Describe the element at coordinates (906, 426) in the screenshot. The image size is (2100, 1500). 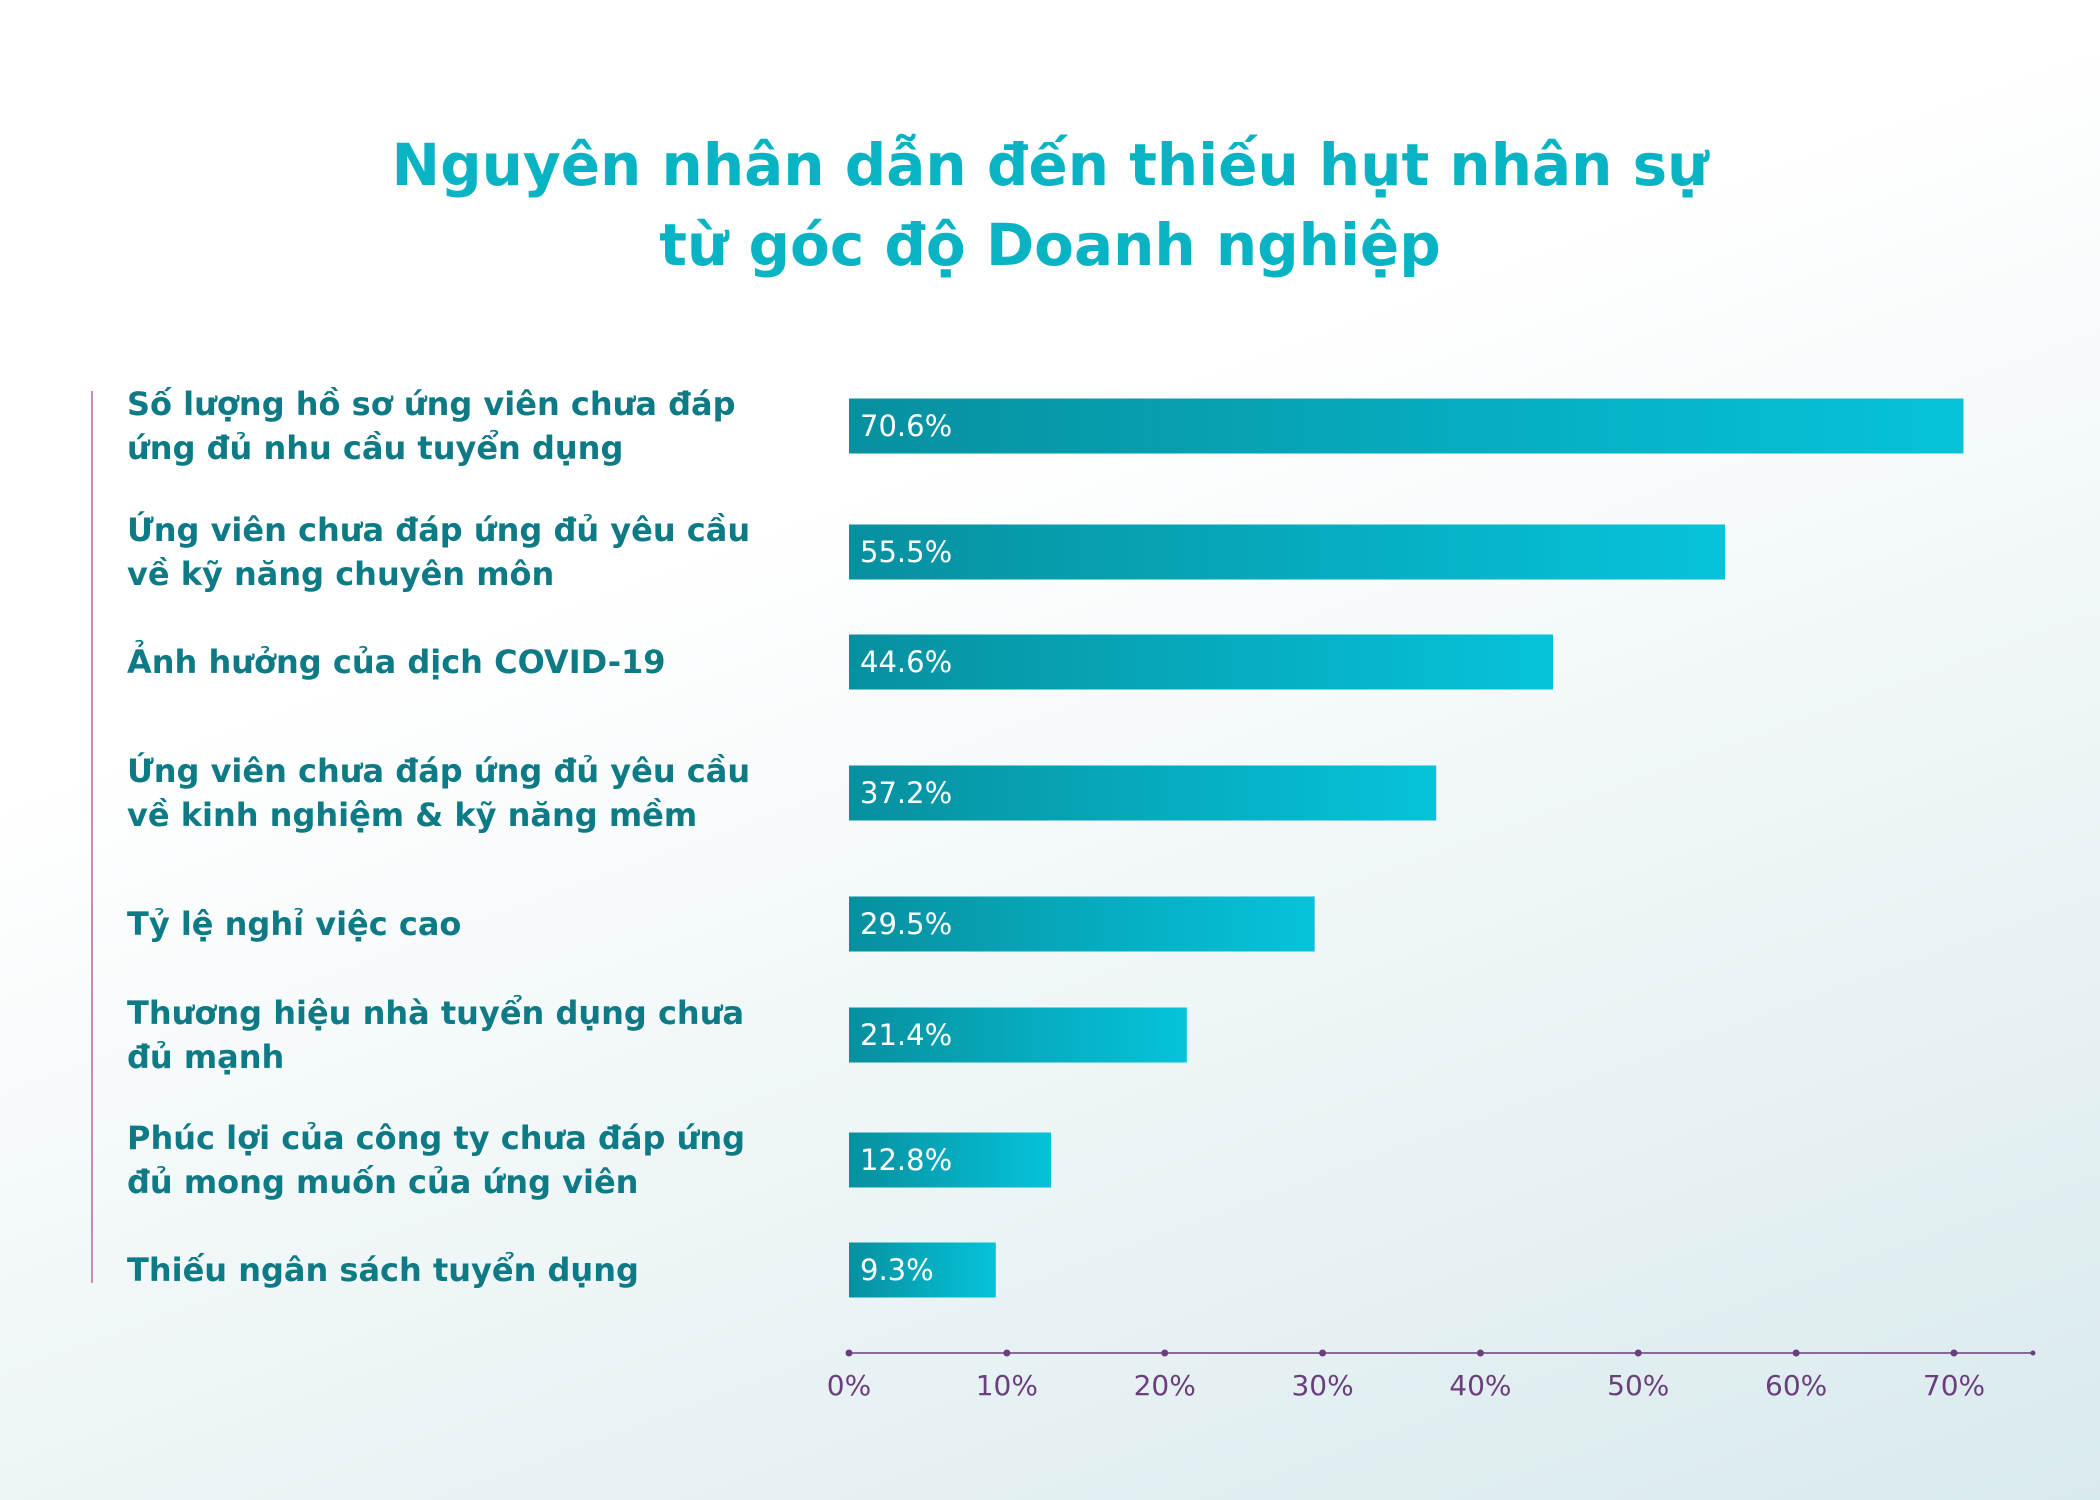
I see `value-label: 70.6%` at that location.